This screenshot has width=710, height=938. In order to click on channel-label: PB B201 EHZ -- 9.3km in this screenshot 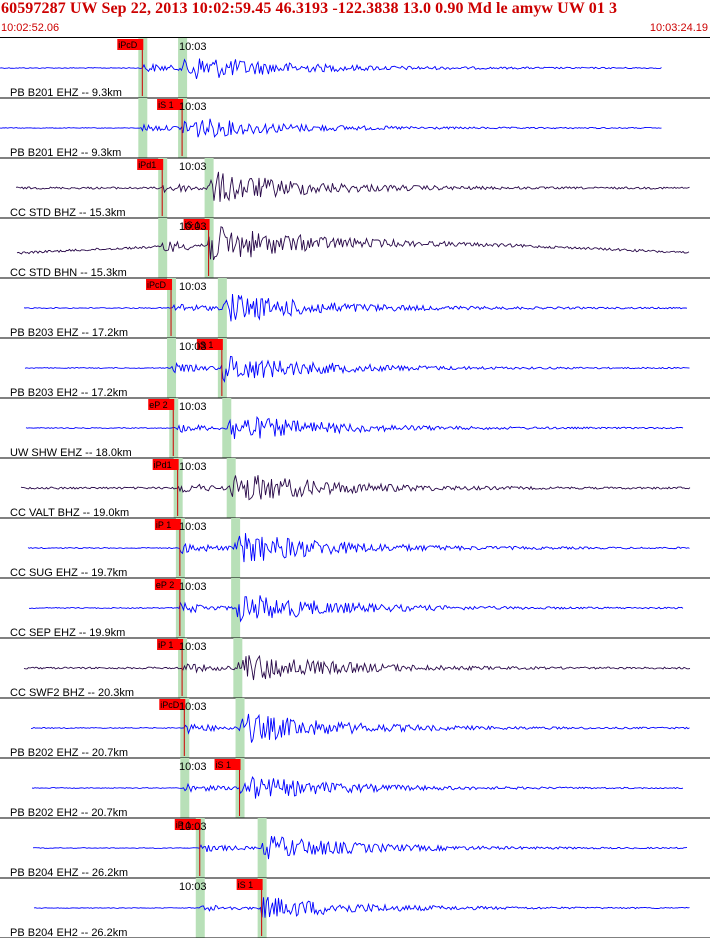, I will do `click(66, 93)`.